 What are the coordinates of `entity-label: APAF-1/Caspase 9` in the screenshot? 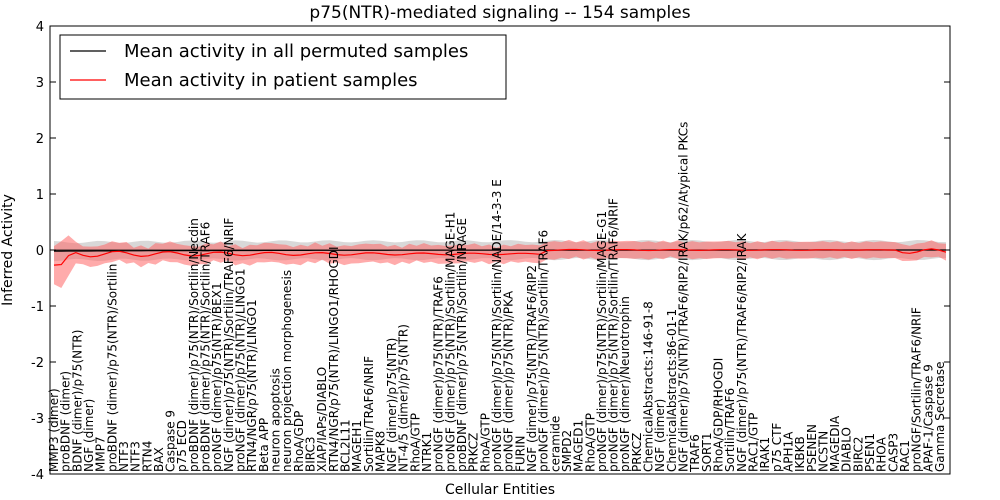 It's located at (928, 418).